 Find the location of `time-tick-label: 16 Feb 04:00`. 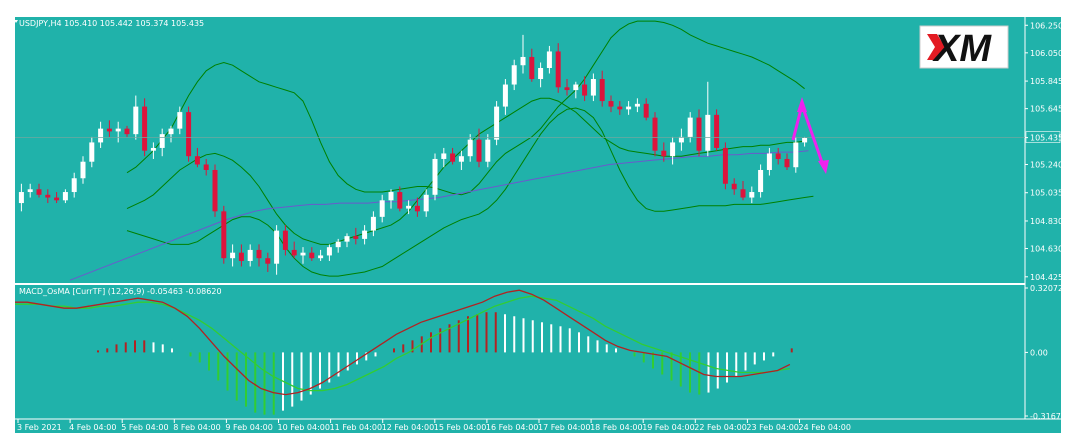

time-tick-label: 16 Feb 04:00 is located at coordinates (512, 427).